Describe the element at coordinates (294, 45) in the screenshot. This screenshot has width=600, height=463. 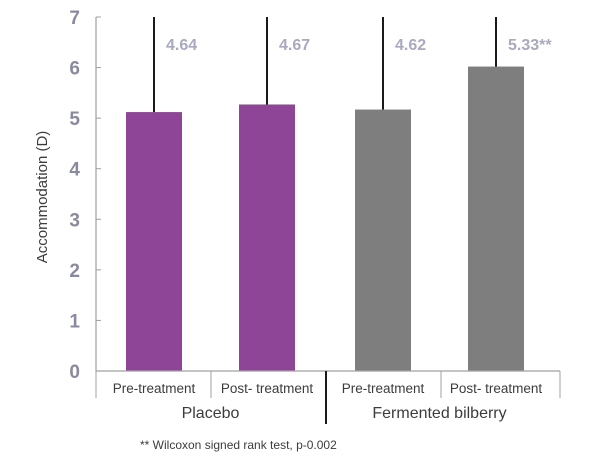
I see `data-label: 4.67` at that location.